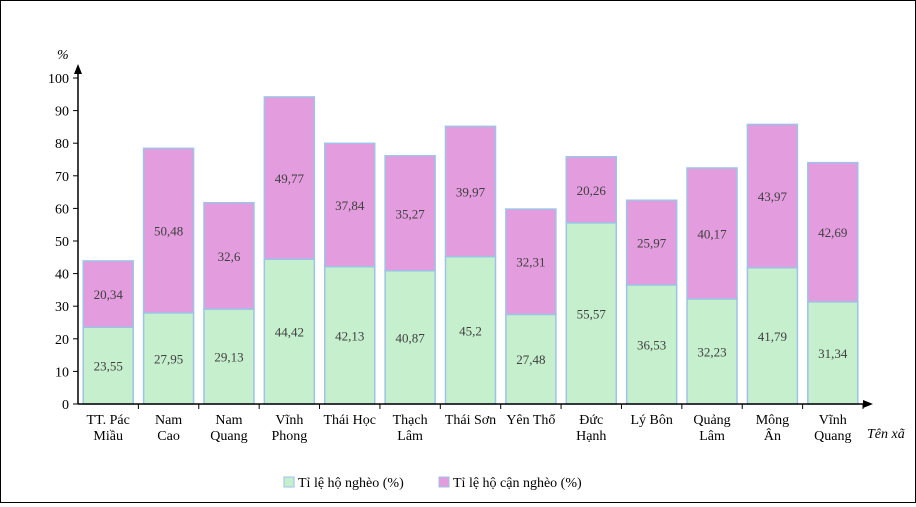  Describe the element at coordinates (351, 483) in the screenshot. I see `legend-label-poor: Tỉ lệ hộ nghèo (%)` at that location.